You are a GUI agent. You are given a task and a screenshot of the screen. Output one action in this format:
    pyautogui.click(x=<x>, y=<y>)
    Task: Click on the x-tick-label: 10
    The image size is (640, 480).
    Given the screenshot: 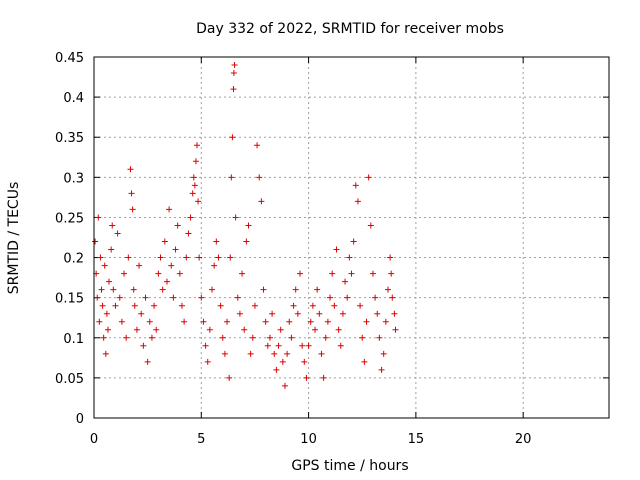 What is the action you would take?
    pyautogui.click(x=308, y=439)
    